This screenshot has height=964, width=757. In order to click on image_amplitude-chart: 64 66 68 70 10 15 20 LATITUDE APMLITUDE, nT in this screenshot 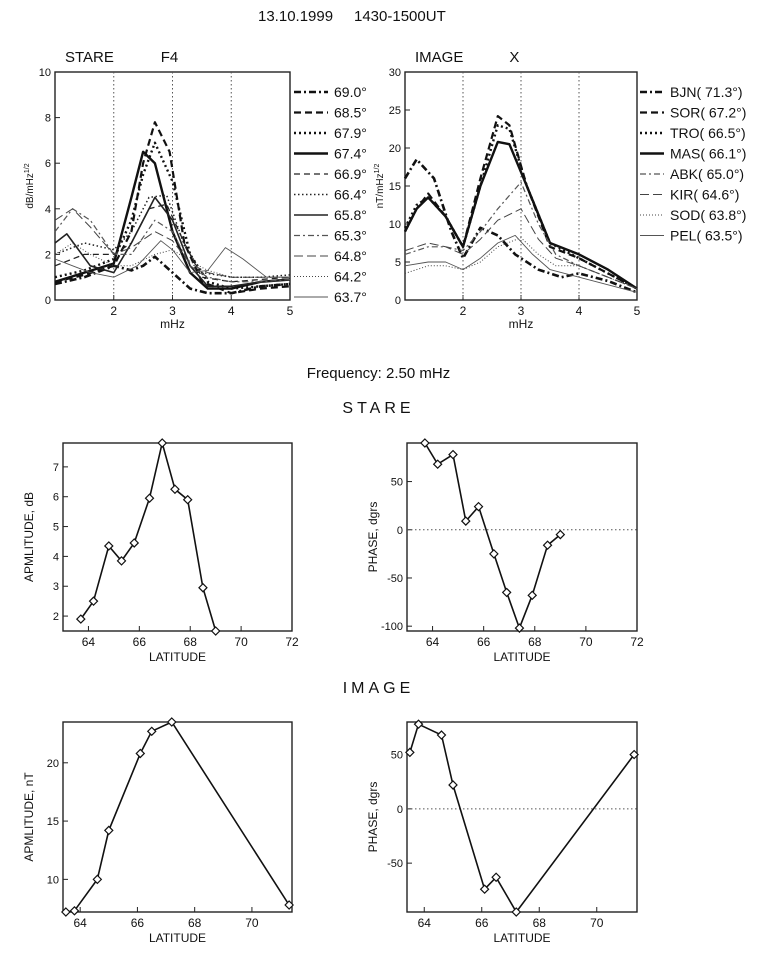, I will do `click(158, 831)`.